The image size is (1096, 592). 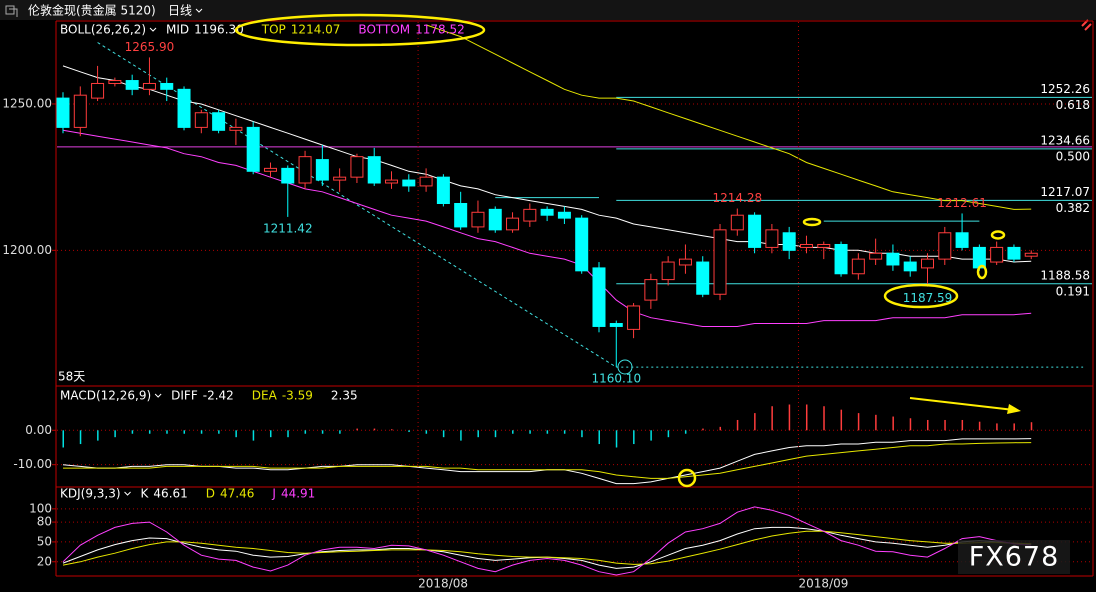 What do you see at coordinates (298, 494) in the screenshot?
I see `readout-value: 44.91` at bounding box center [298, 494].